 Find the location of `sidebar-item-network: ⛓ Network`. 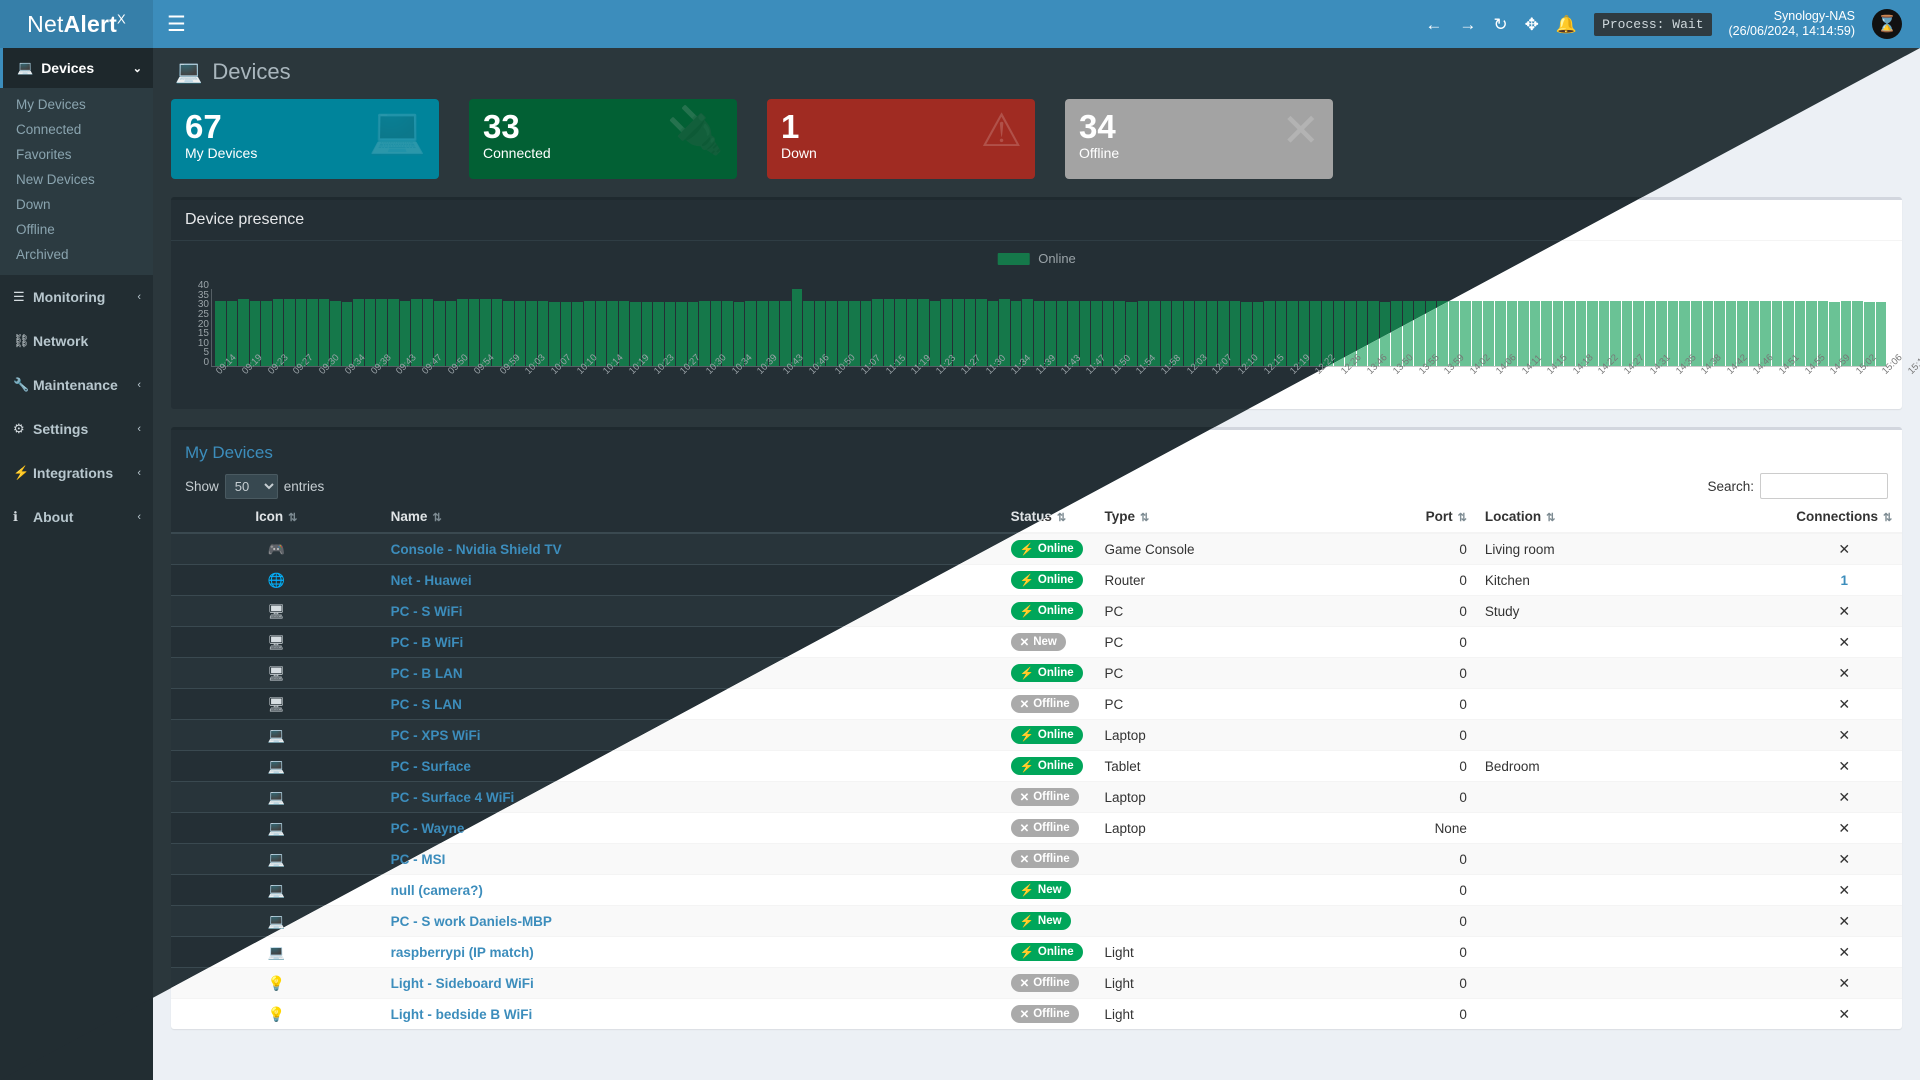

sidebar-item-network: ⛓ Network is located at coordinates (76, 341).